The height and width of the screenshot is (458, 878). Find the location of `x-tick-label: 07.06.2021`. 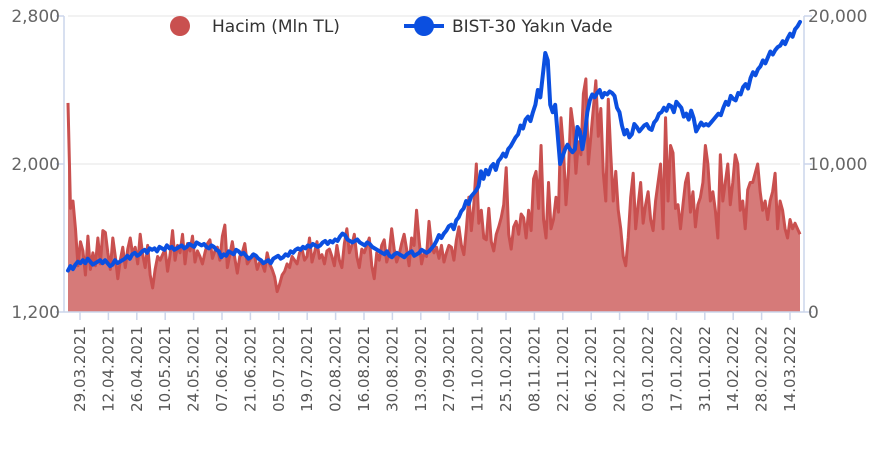

x-tick-label: 07.06.2021 is located at coordinates (222, 369).